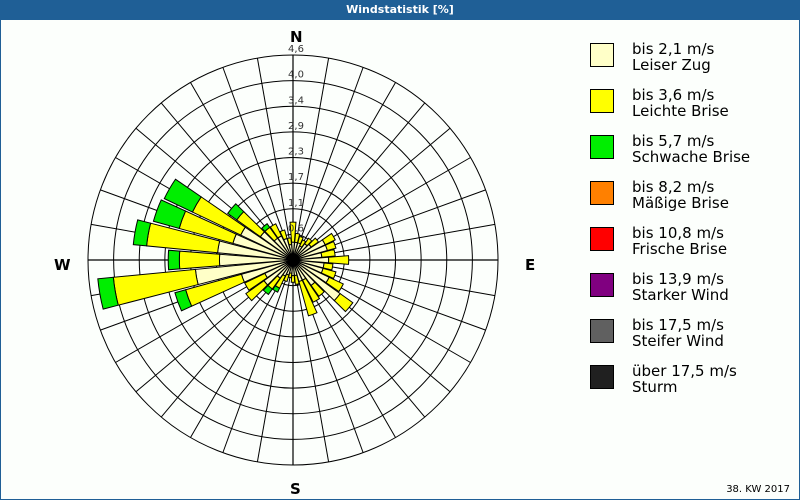 Image resolution: width=800 pixels, height=500 pixels. Describe the element at coordinates (296, 49) in the screenshot. I see `ring-label: 4,6` at that location.